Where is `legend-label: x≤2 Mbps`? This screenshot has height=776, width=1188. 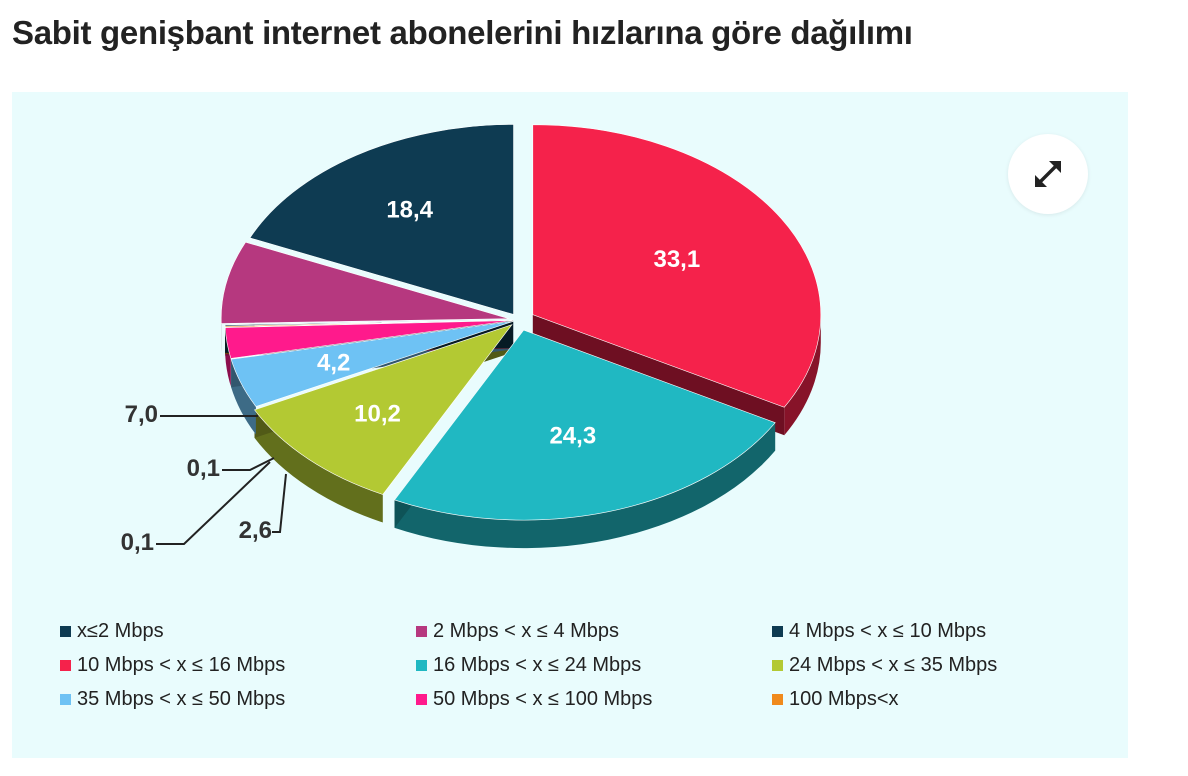 legend-label: x≤2 Mbps is located at coordinates (120, 630).